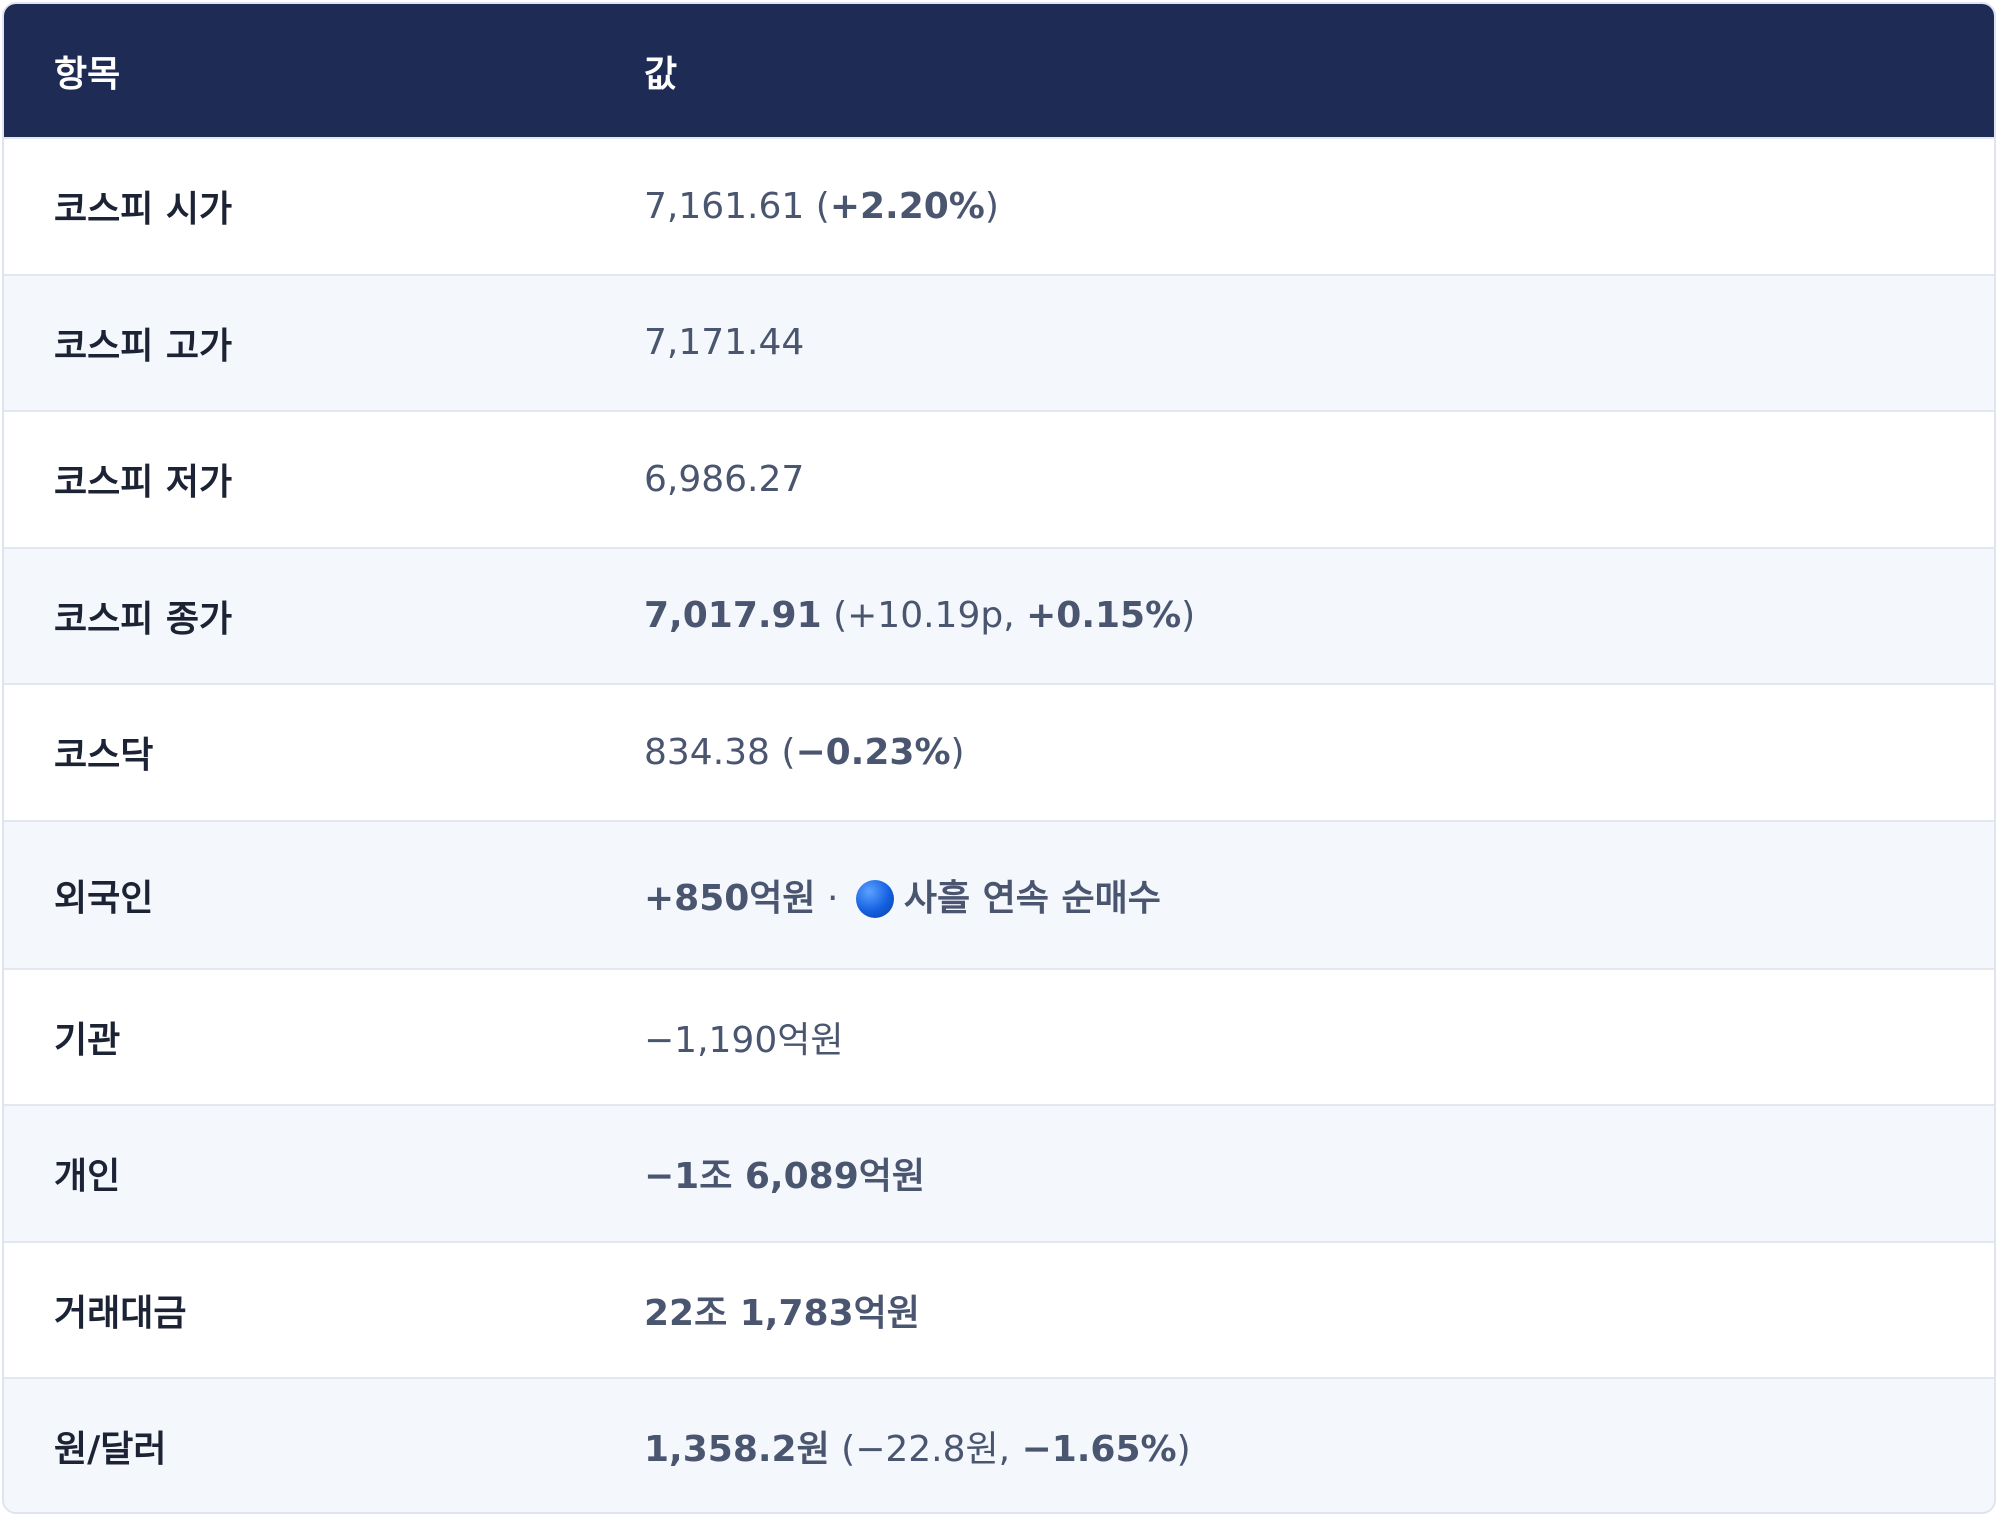  Describe the element at coordinates (1319, 615) in the screenshot. I see `row-value: 7,017.91 (+10.19p, +0.15%)` at that location.